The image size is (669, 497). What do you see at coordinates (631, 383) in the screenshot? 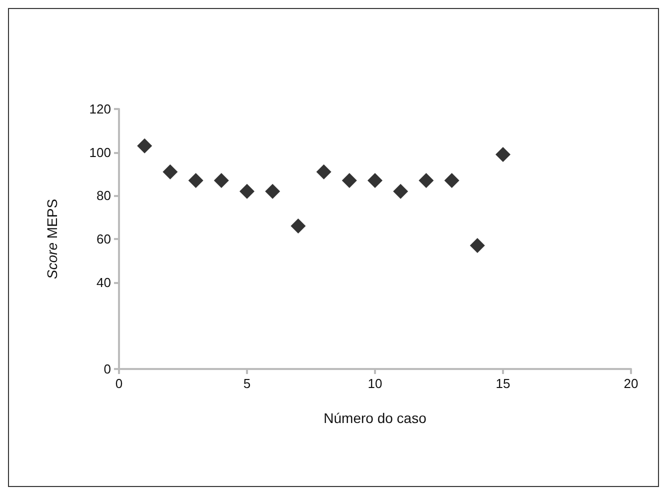
I see `x-tick-label: 20` at bounding box center [631, 383].